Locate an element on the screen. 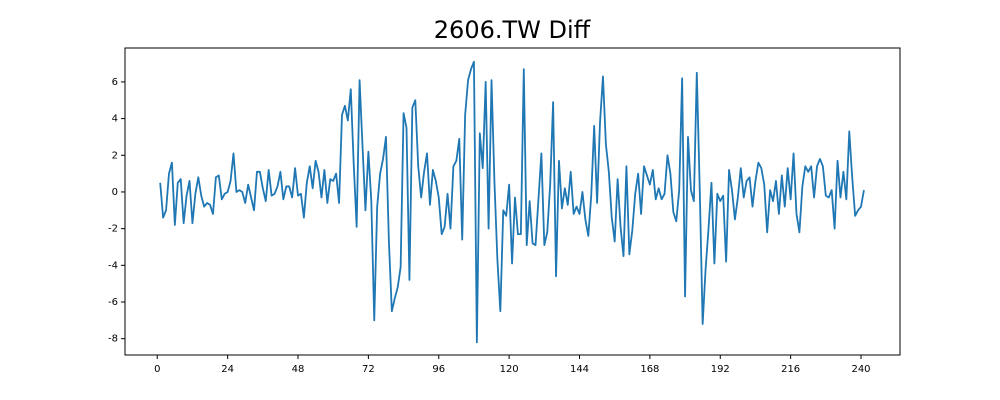 This screenshot has height=400, width=1000. x-tick-label: 24 is located at coordinates (227, 369).